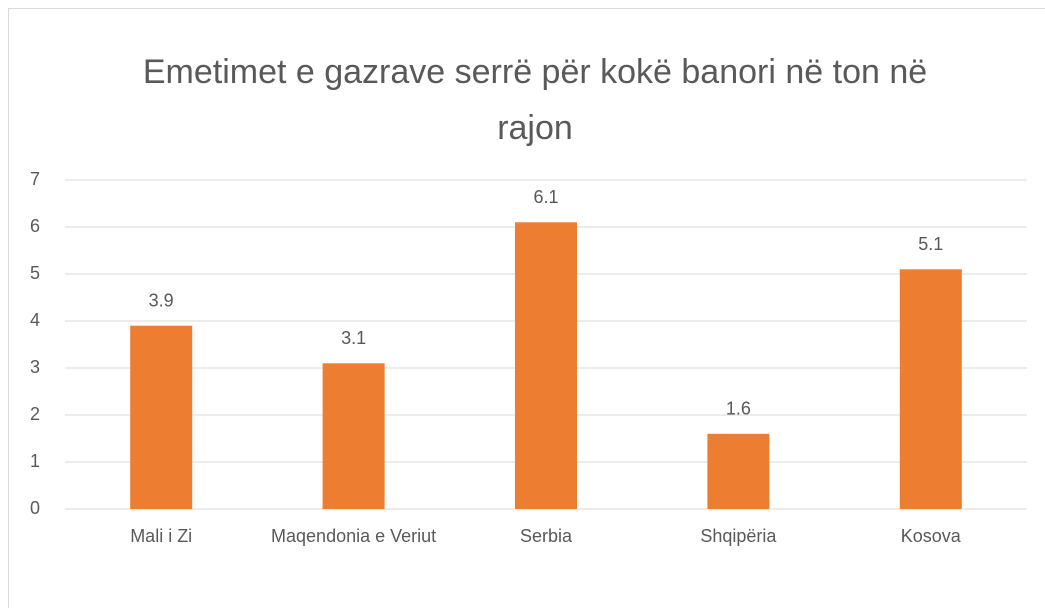 Image resolution: width=1045 pixels, height=608 pixels. What do you see at coordinates (545, 197) in the screenshot?
I see `data-label: 6.1` at bounding box center [545, 197].